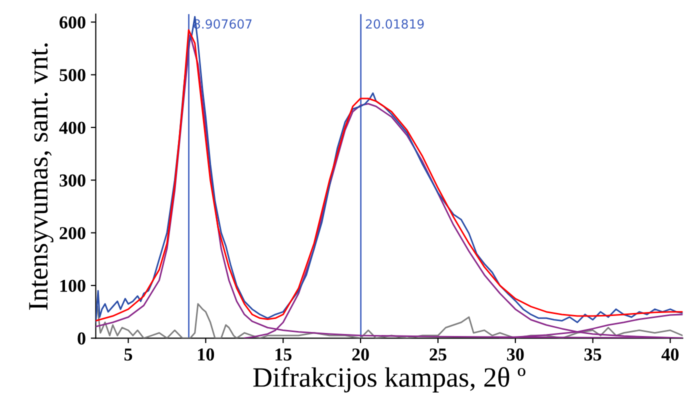  Describe the element at coordinates (73, 180) in the screenshot. I see `y-tick-label: 300` at that location.